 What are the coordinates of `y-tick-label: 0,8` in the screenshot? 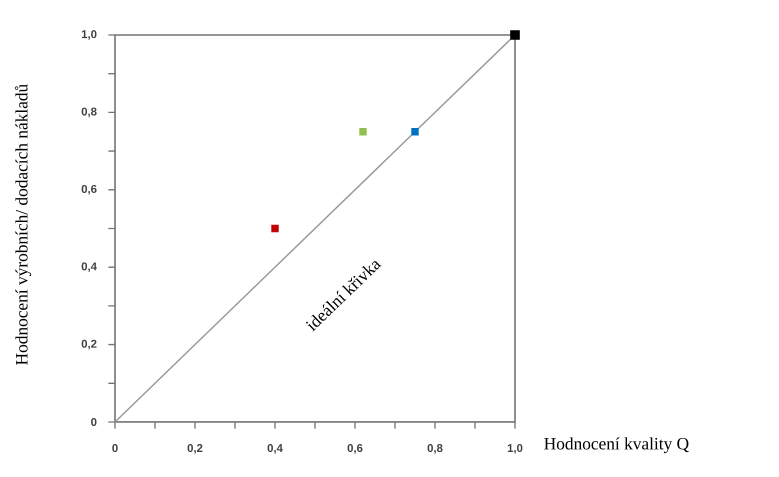 It's located at (89, 113).